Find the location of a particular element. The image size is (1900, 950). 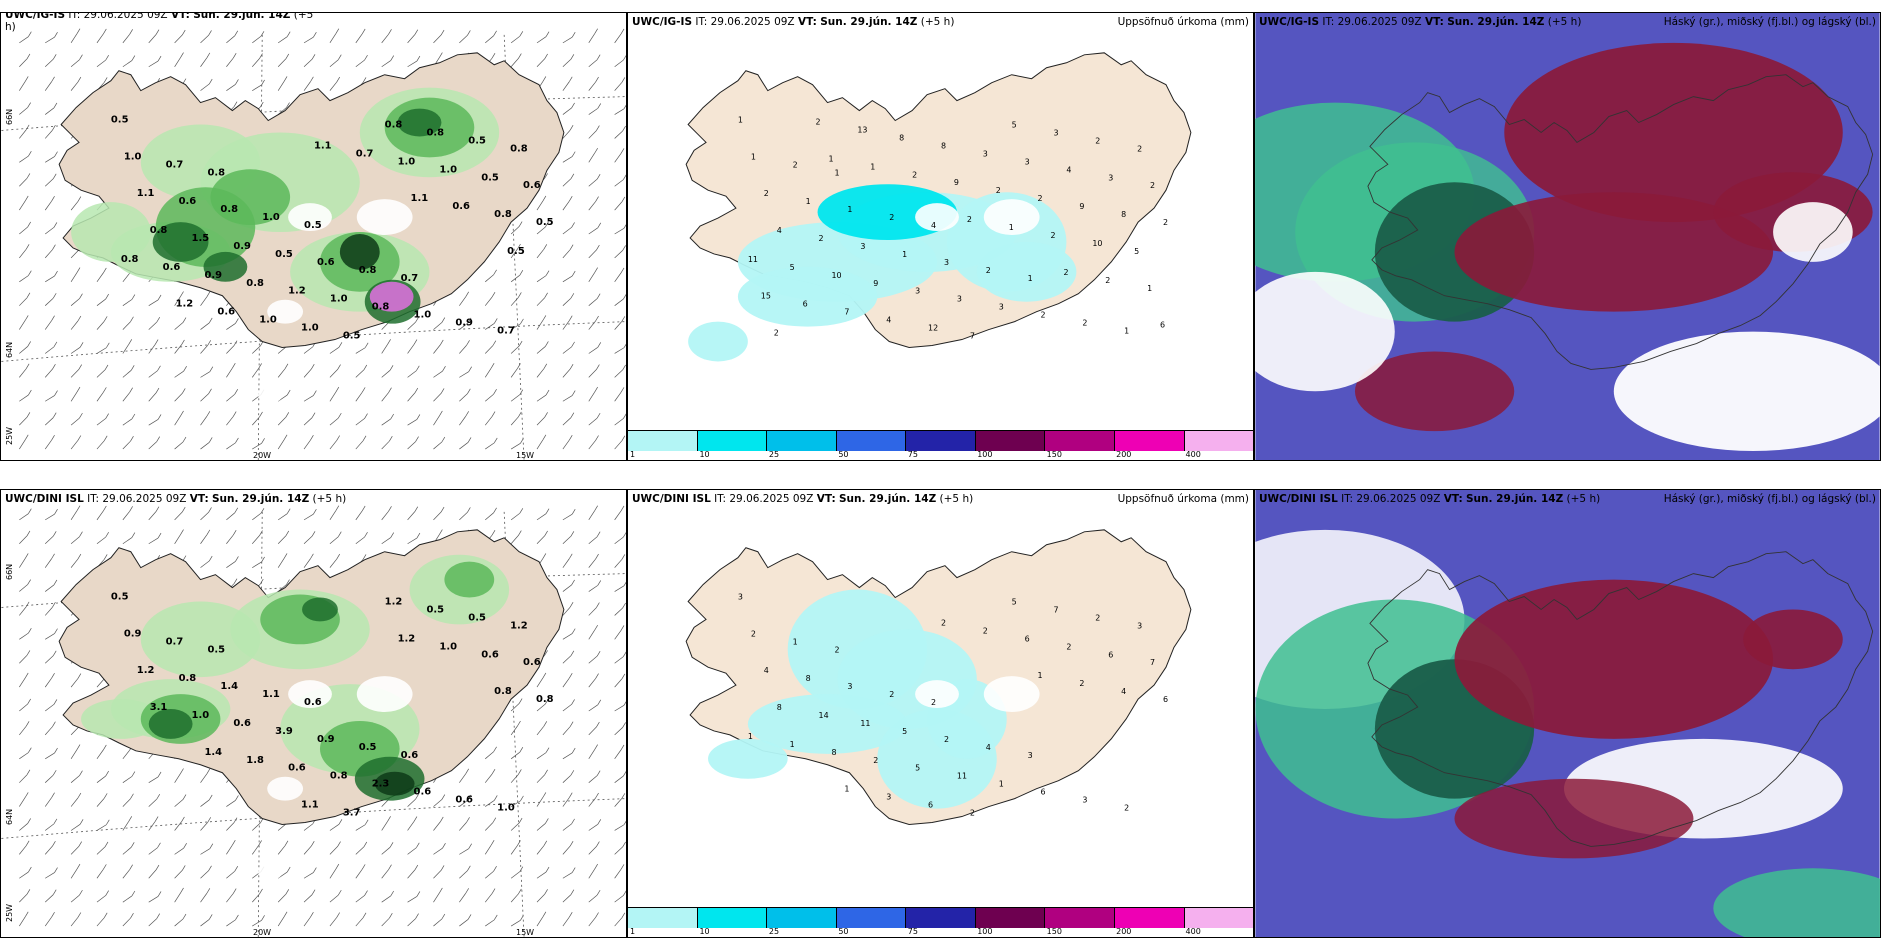

value-label: 0.9 is located at coordinates (133, 633).